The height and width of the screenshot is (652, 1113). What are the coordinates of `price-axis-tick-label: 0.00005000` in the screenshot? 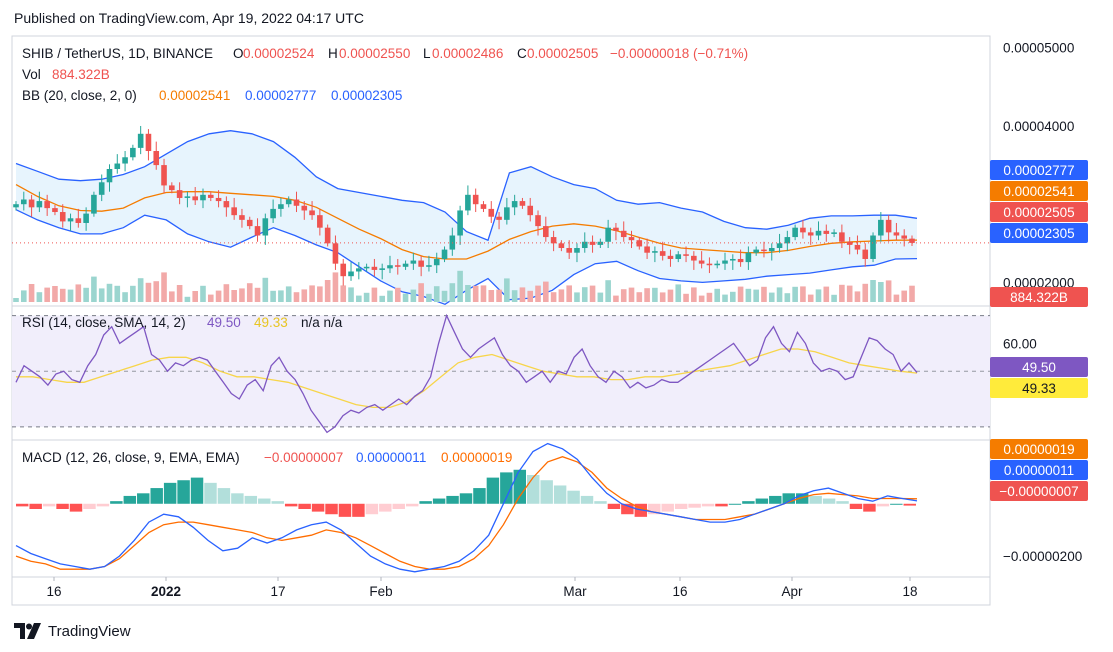 It's located at (1038, 48).